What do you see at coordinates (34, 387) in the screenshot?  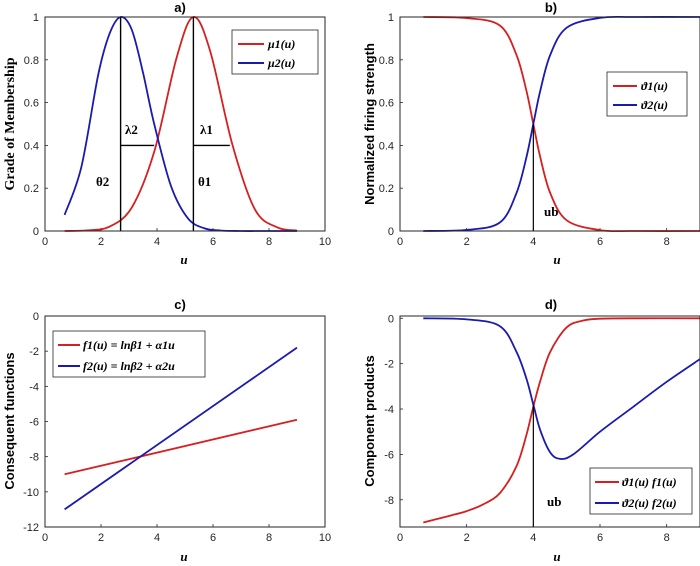 I see `panel-c-ytick-label-4: -4` at bounding box center [34, 387].